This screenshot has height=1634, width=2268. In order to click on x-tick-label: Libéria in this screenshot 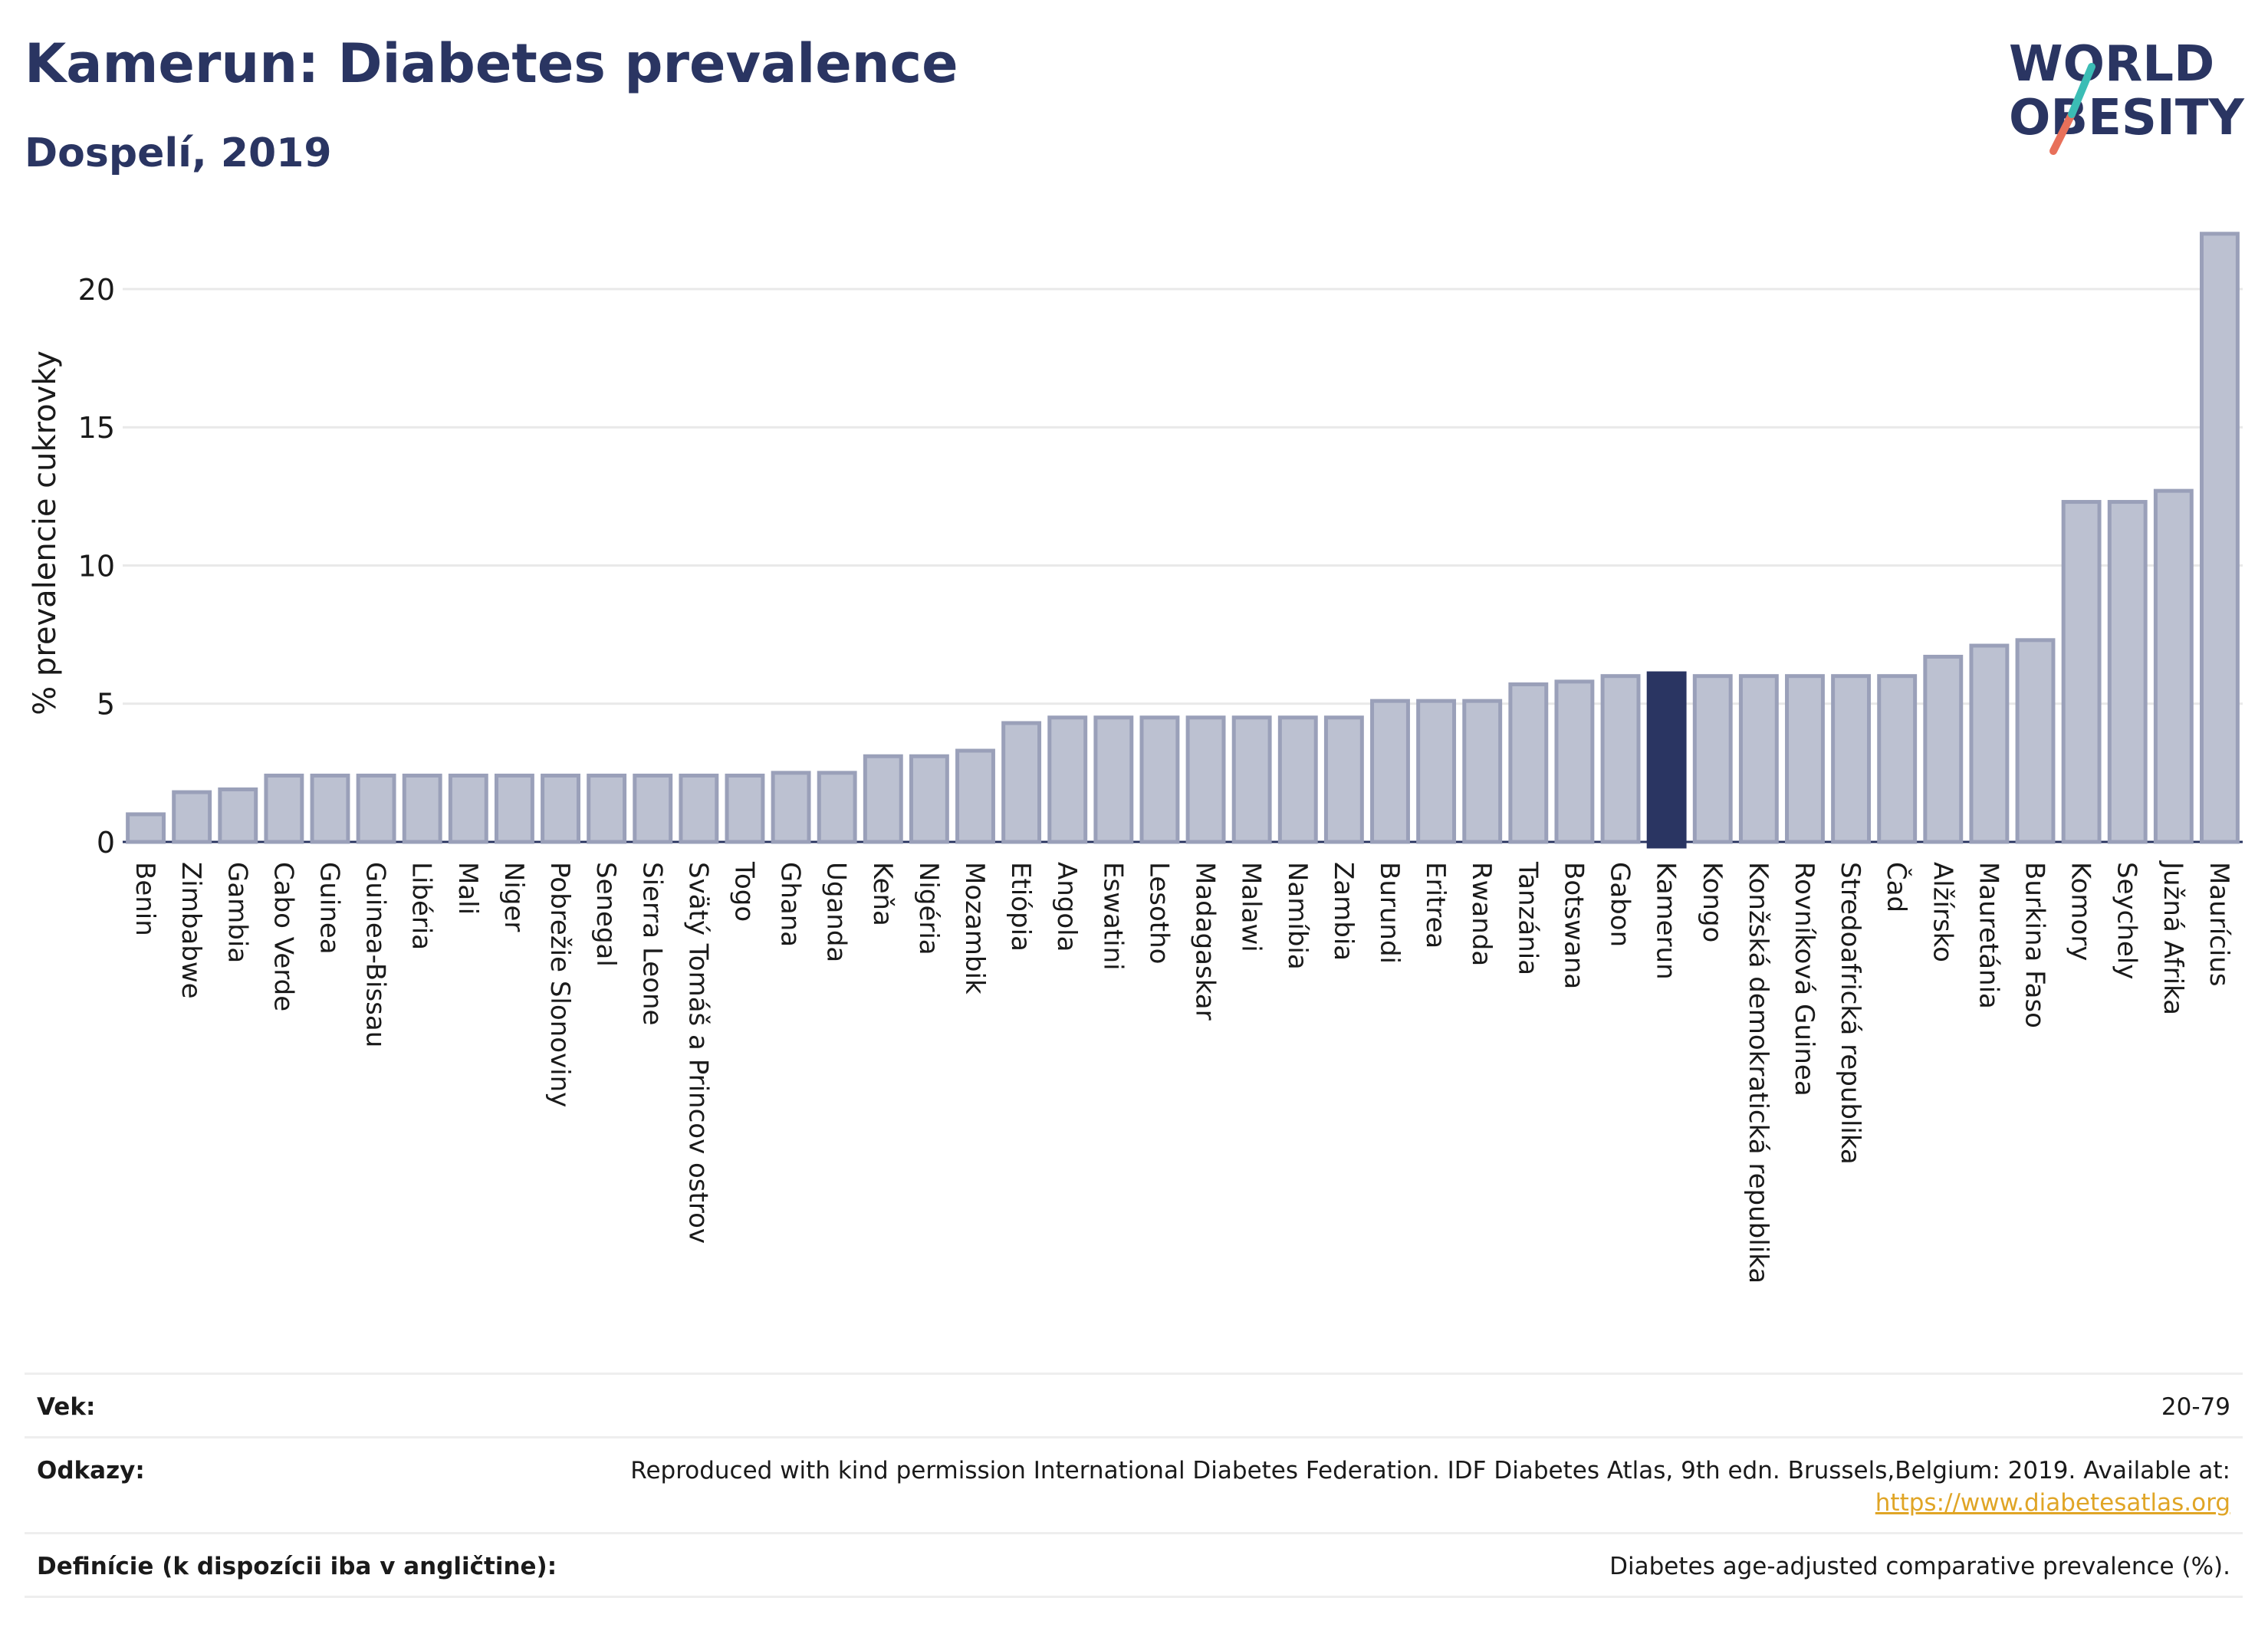, I will do `click(421, 906)`.